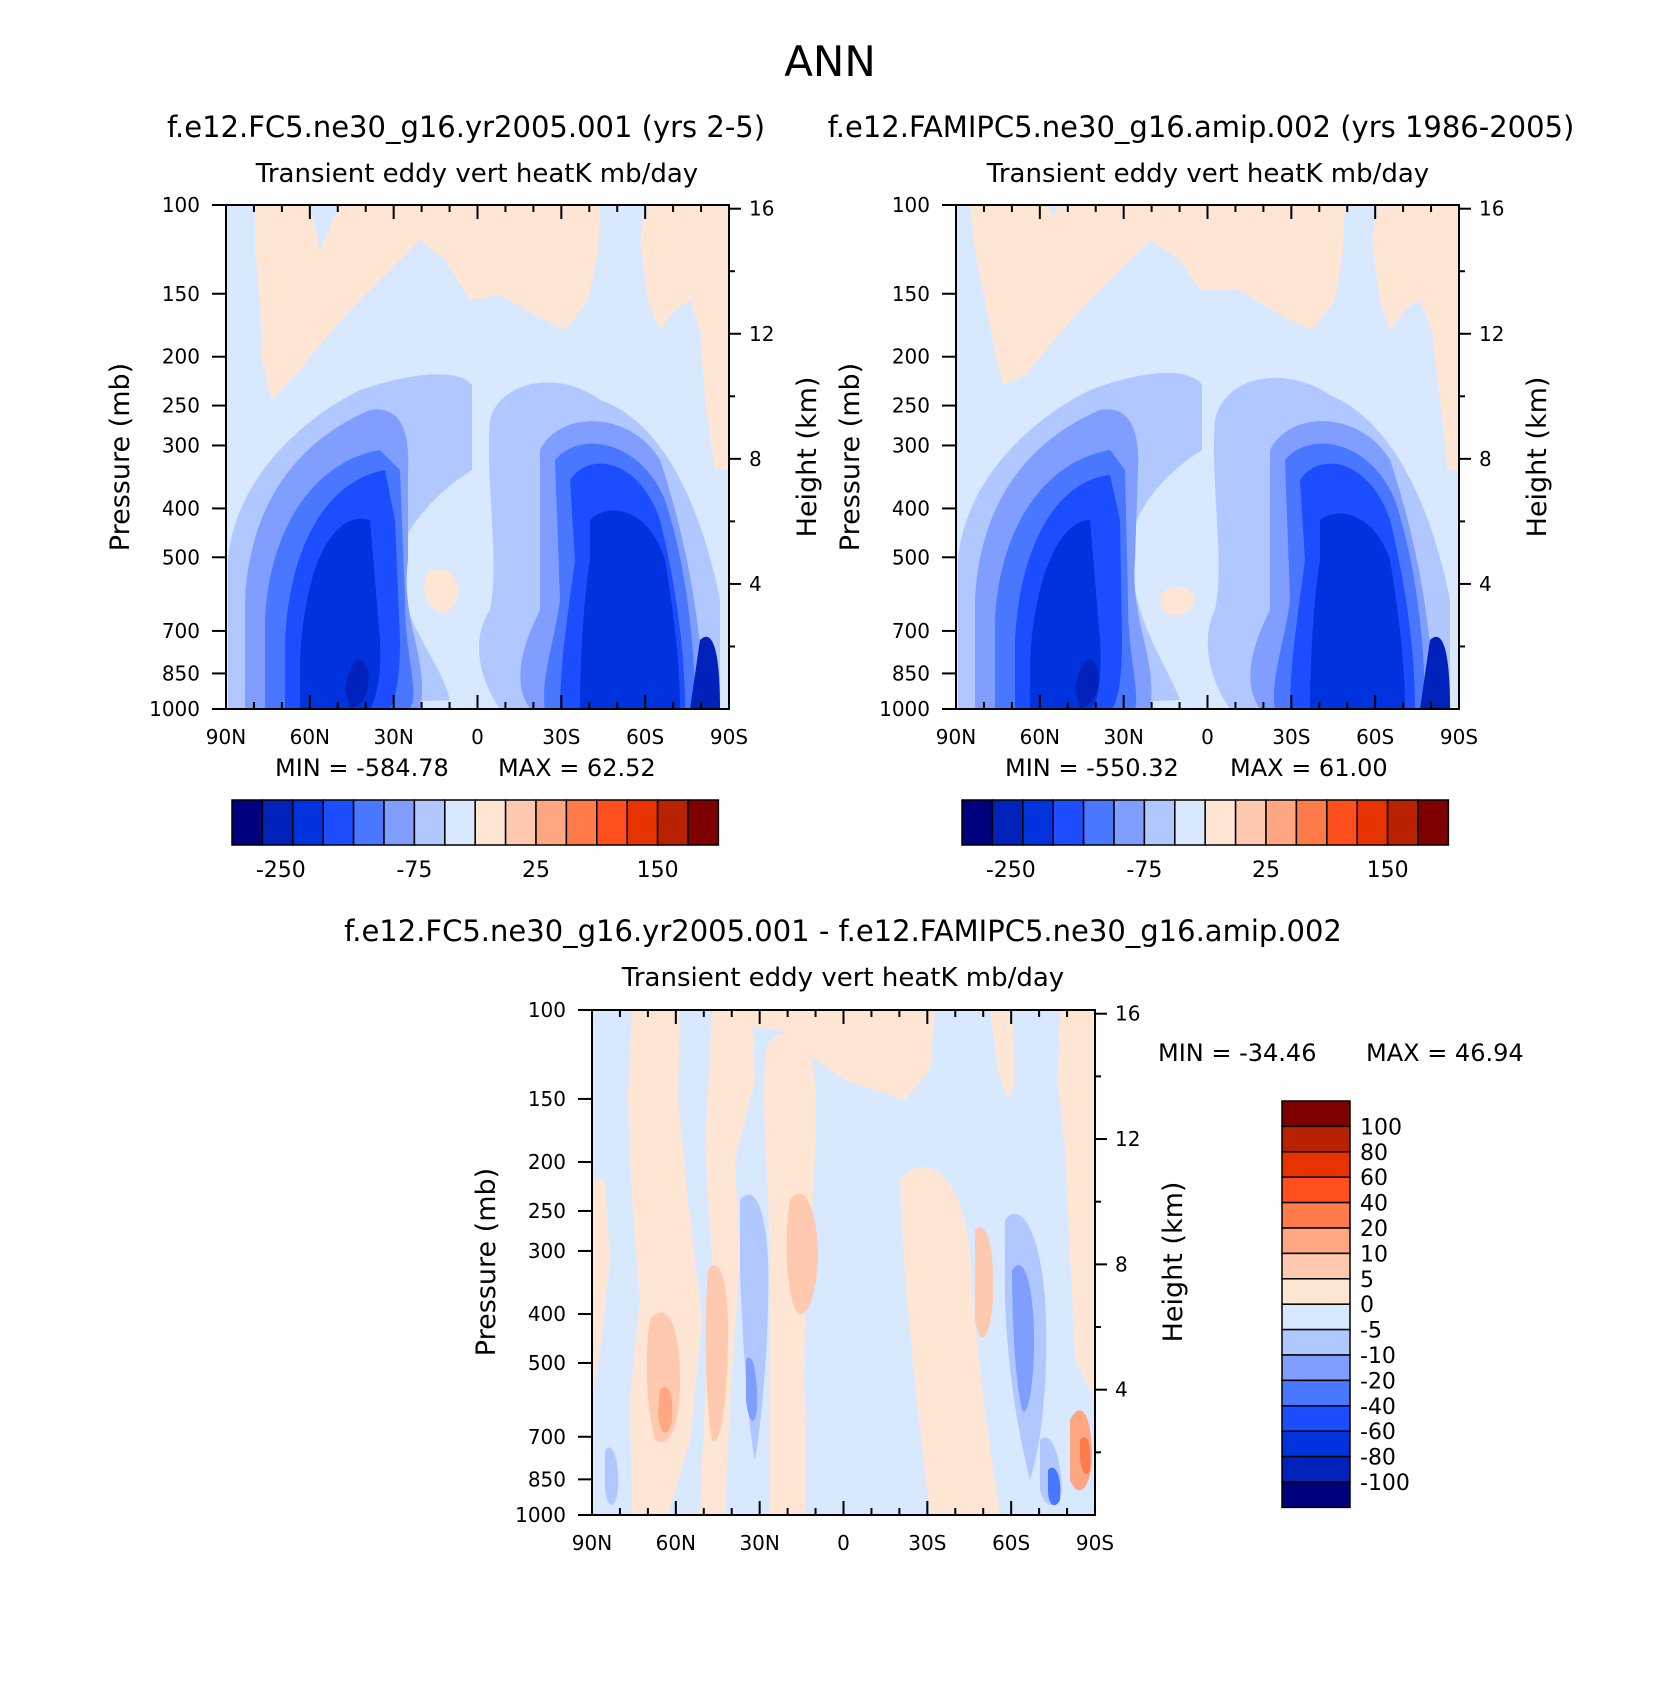 This screenshot has width=1669, height=1699. What do you see at coordinates (911, 294) in the screenshot?
I see `panel-control-ytick-label: 150` at bounding box center [911, 294].